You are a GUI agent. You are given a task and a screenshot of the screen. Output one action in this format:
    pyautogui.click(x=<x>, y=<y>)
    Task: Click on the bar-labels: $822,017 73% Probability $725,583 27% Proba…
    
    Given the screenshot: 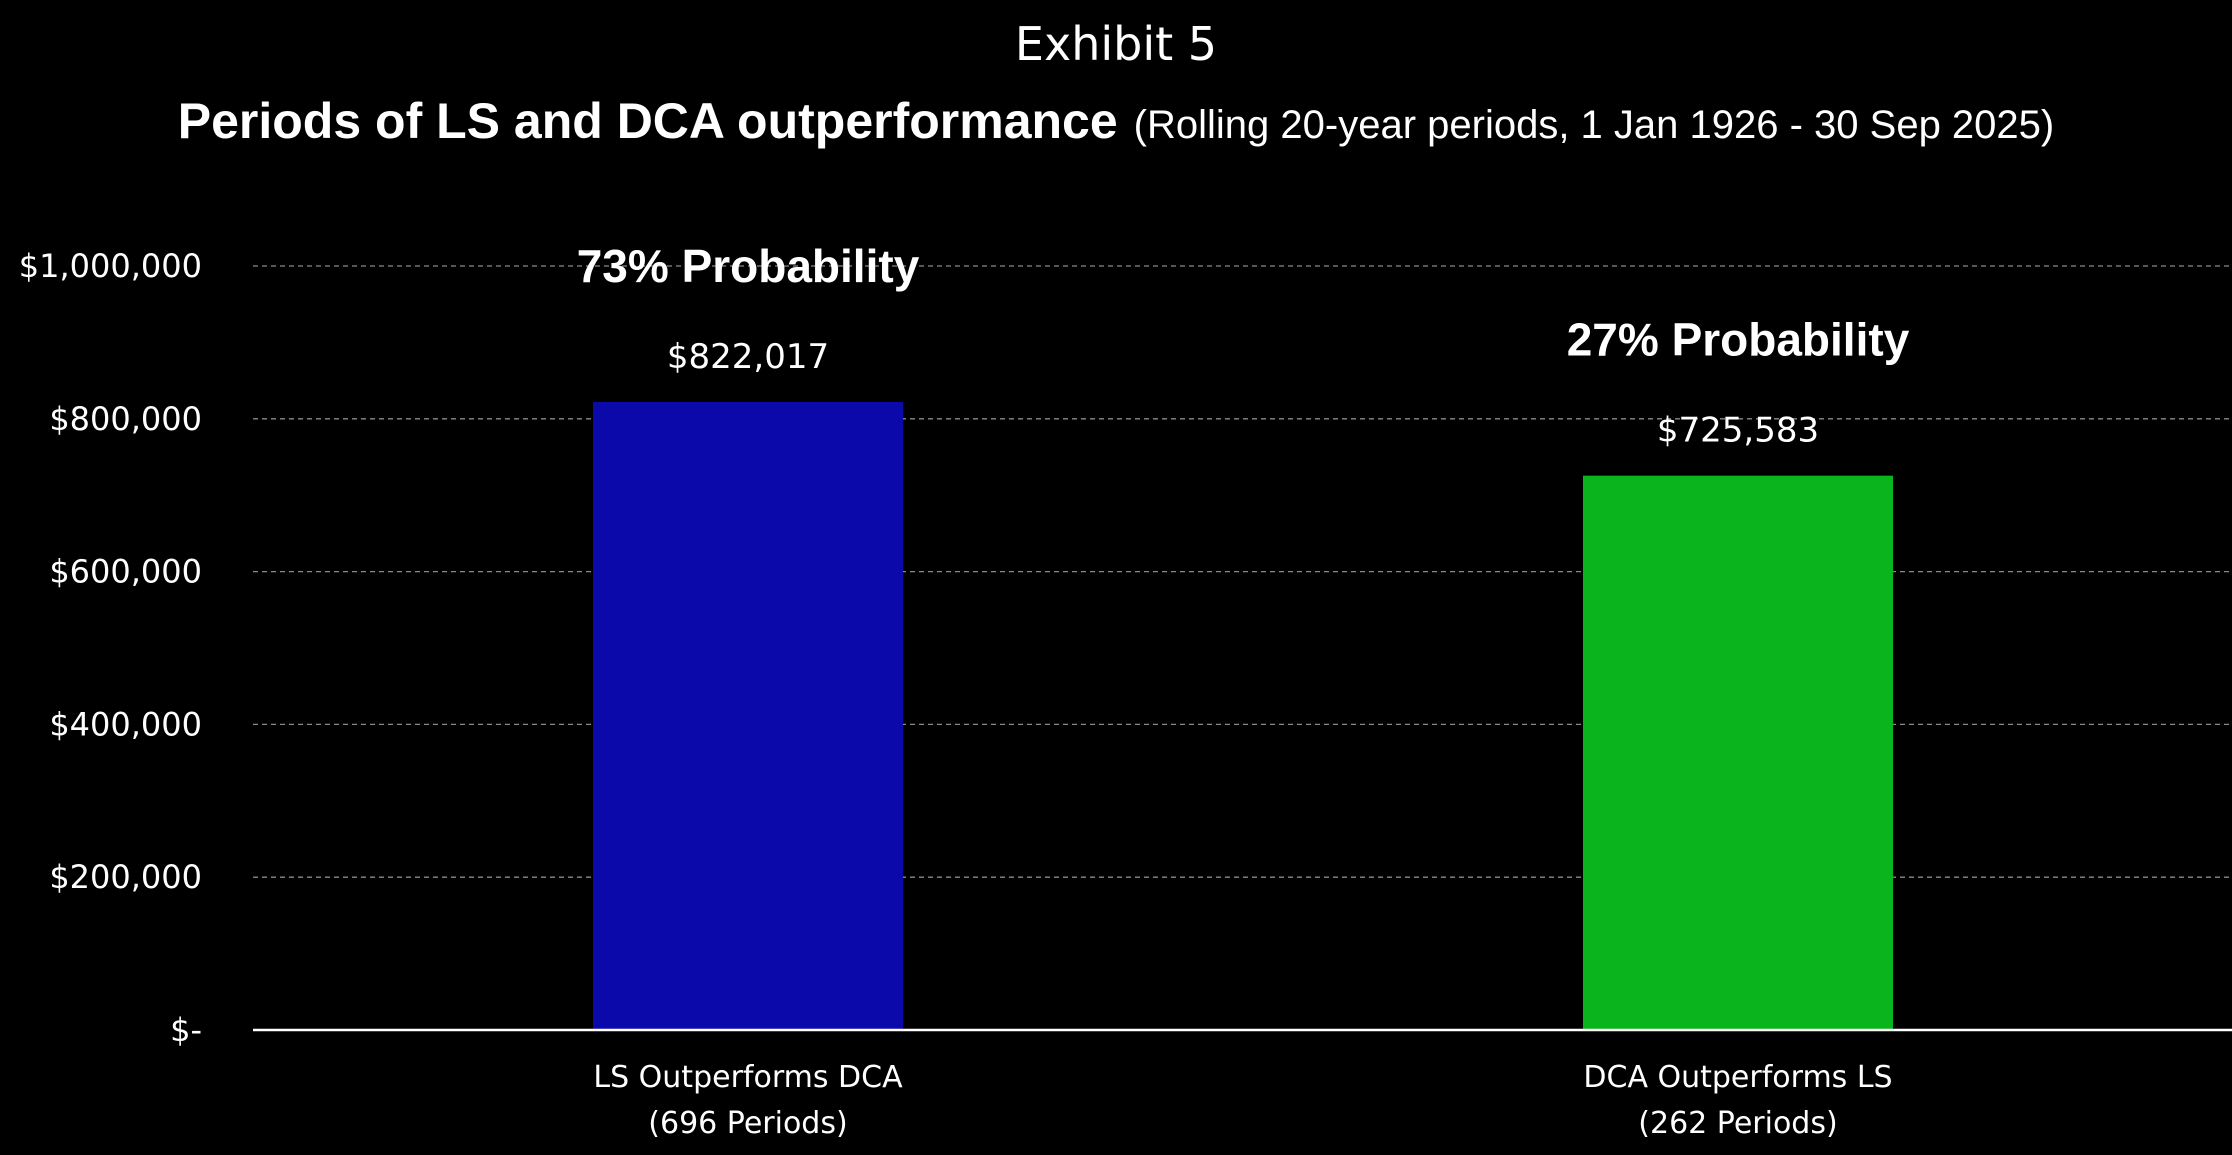 What is the action you would take?
    pyautogui.click(x=1243, y=345)
    